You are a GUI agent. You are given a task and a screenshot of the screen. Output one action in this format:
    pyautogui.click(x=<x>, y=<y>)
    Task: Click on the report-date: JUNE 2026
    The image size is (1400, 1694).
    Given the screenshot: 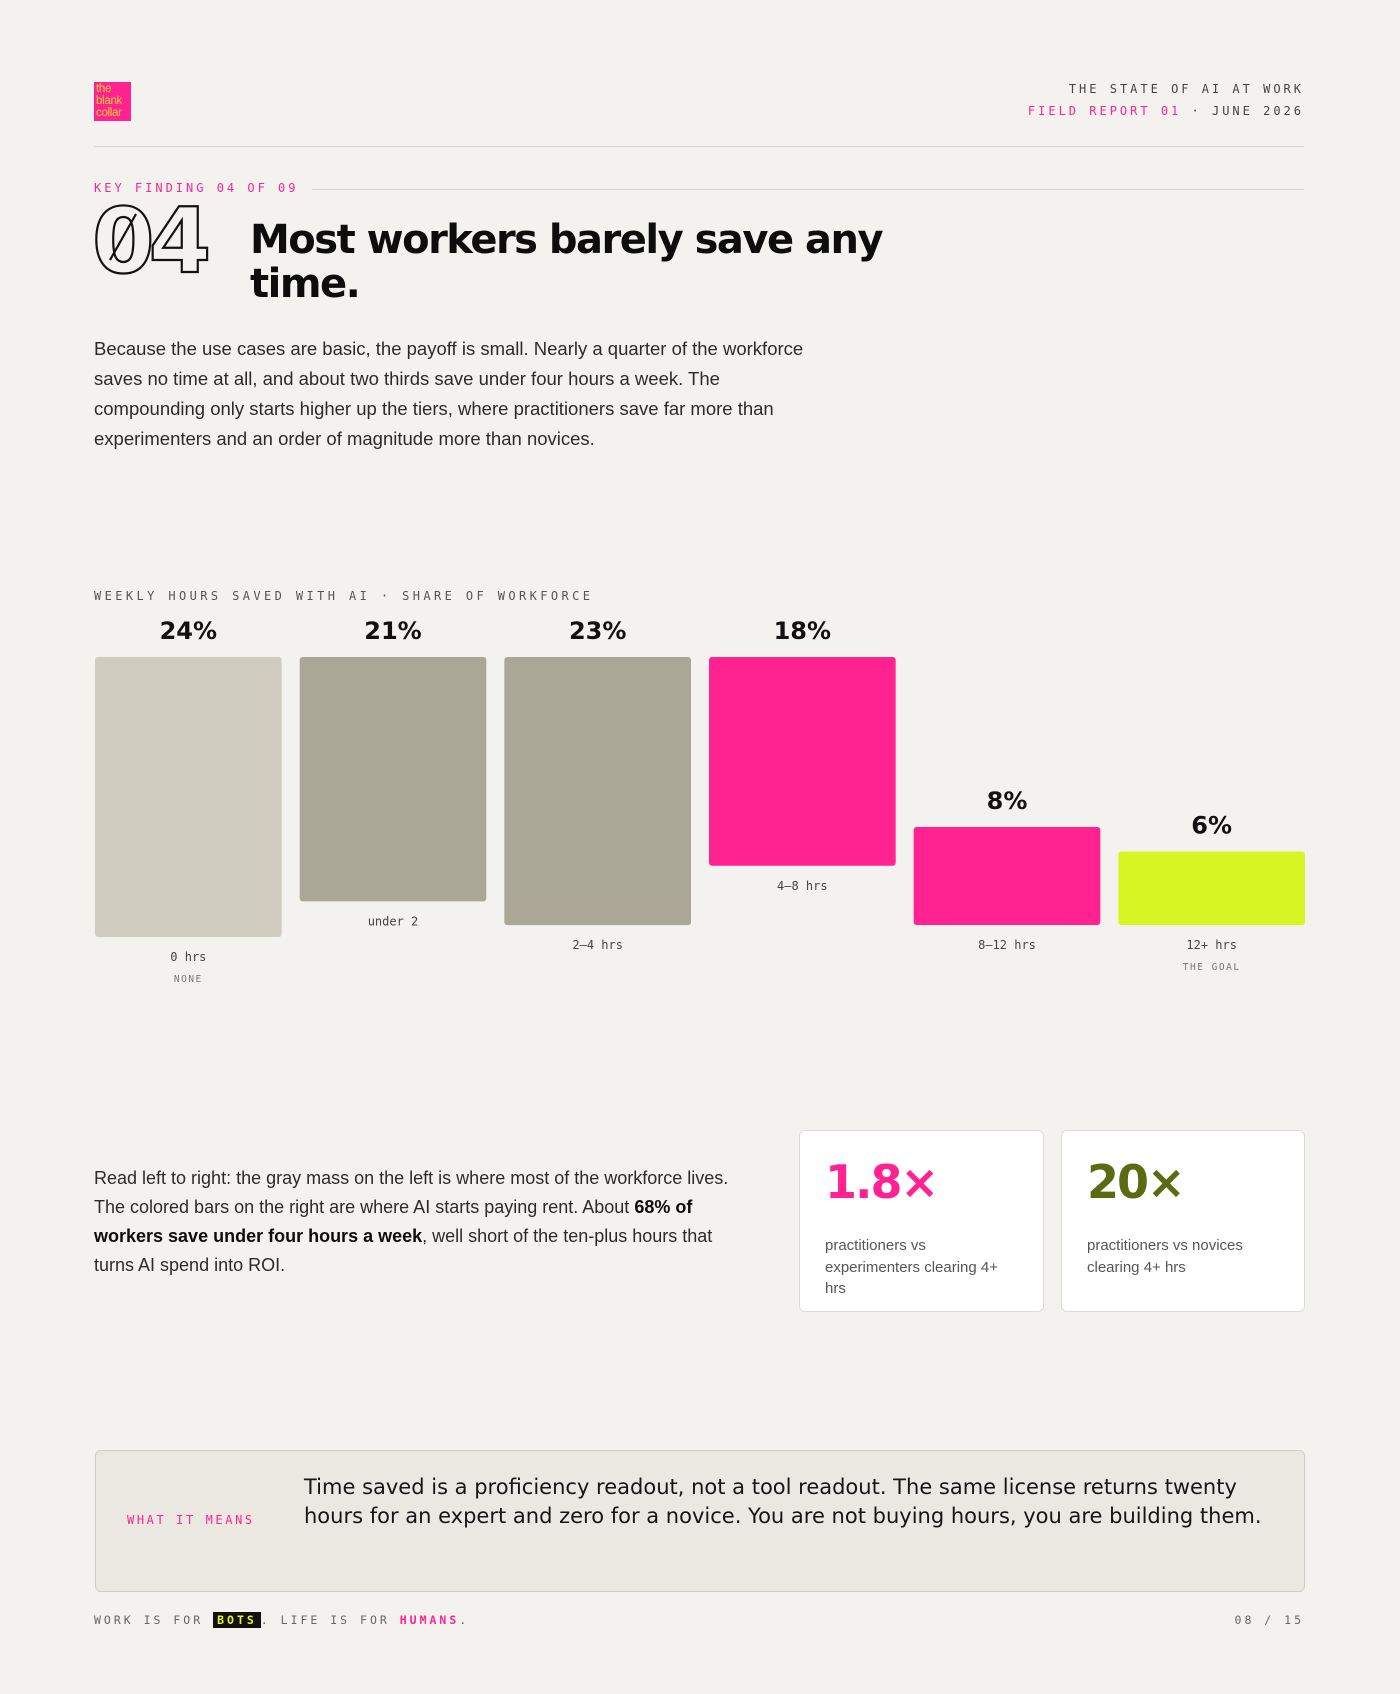 What is the action you would take?
    pyautogui.click(x=1257, y=111)
    